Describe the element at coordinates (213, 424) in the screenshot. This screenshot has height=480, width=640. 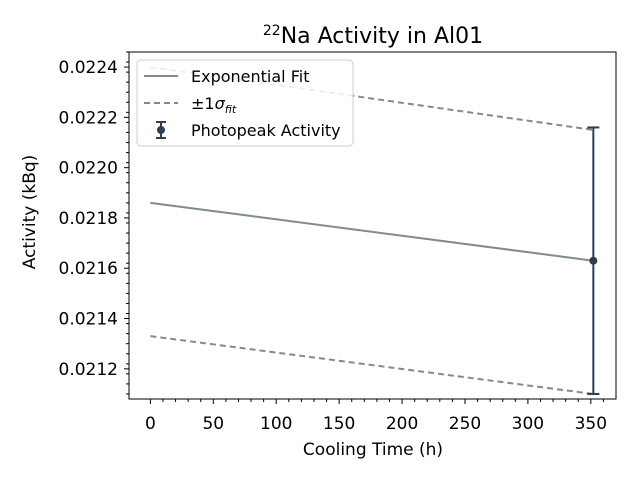
I see `x-tick-label: 50` at that location.